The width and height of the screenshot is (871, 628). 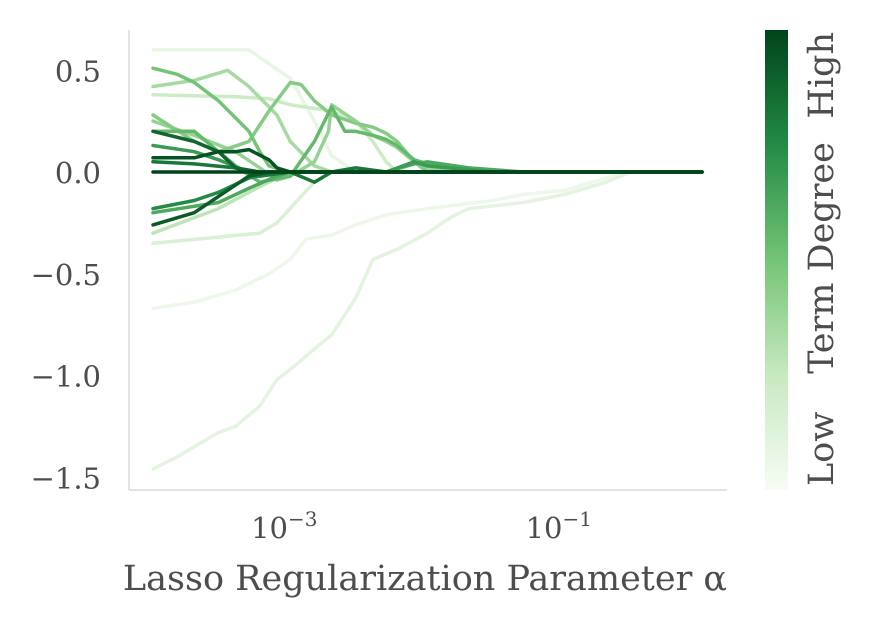 What do you see at coordinates (559, 526) in the screenshot?
I see `x-tick-label-2: 10⁻¹` at bounding box center [559, 526].